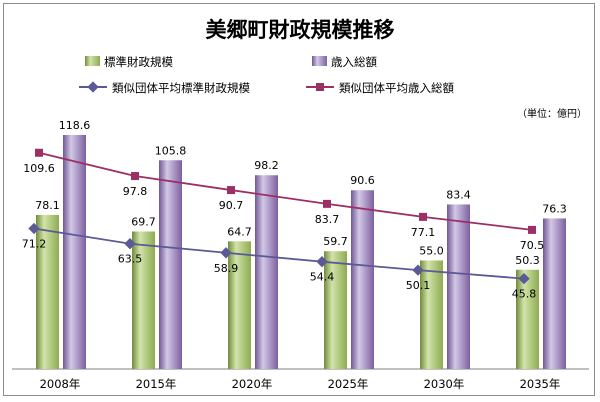 The width and height of the screenshot is (600, 402). I want to click on bar-label-standard-5: 50.3, so click(527, 260).